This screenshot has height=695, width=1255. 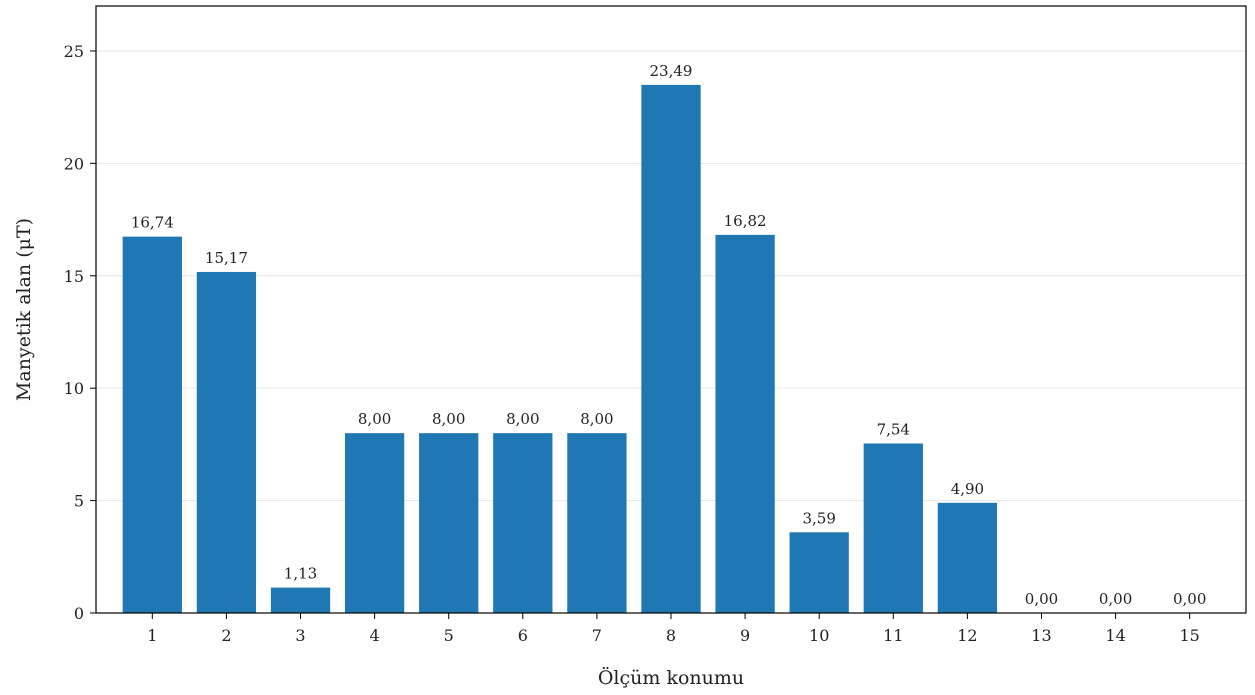 What do you see at coordinates (893, 635) in the screenshot?
I see `x-tick-label: 11` at bounding box center [893, 635].